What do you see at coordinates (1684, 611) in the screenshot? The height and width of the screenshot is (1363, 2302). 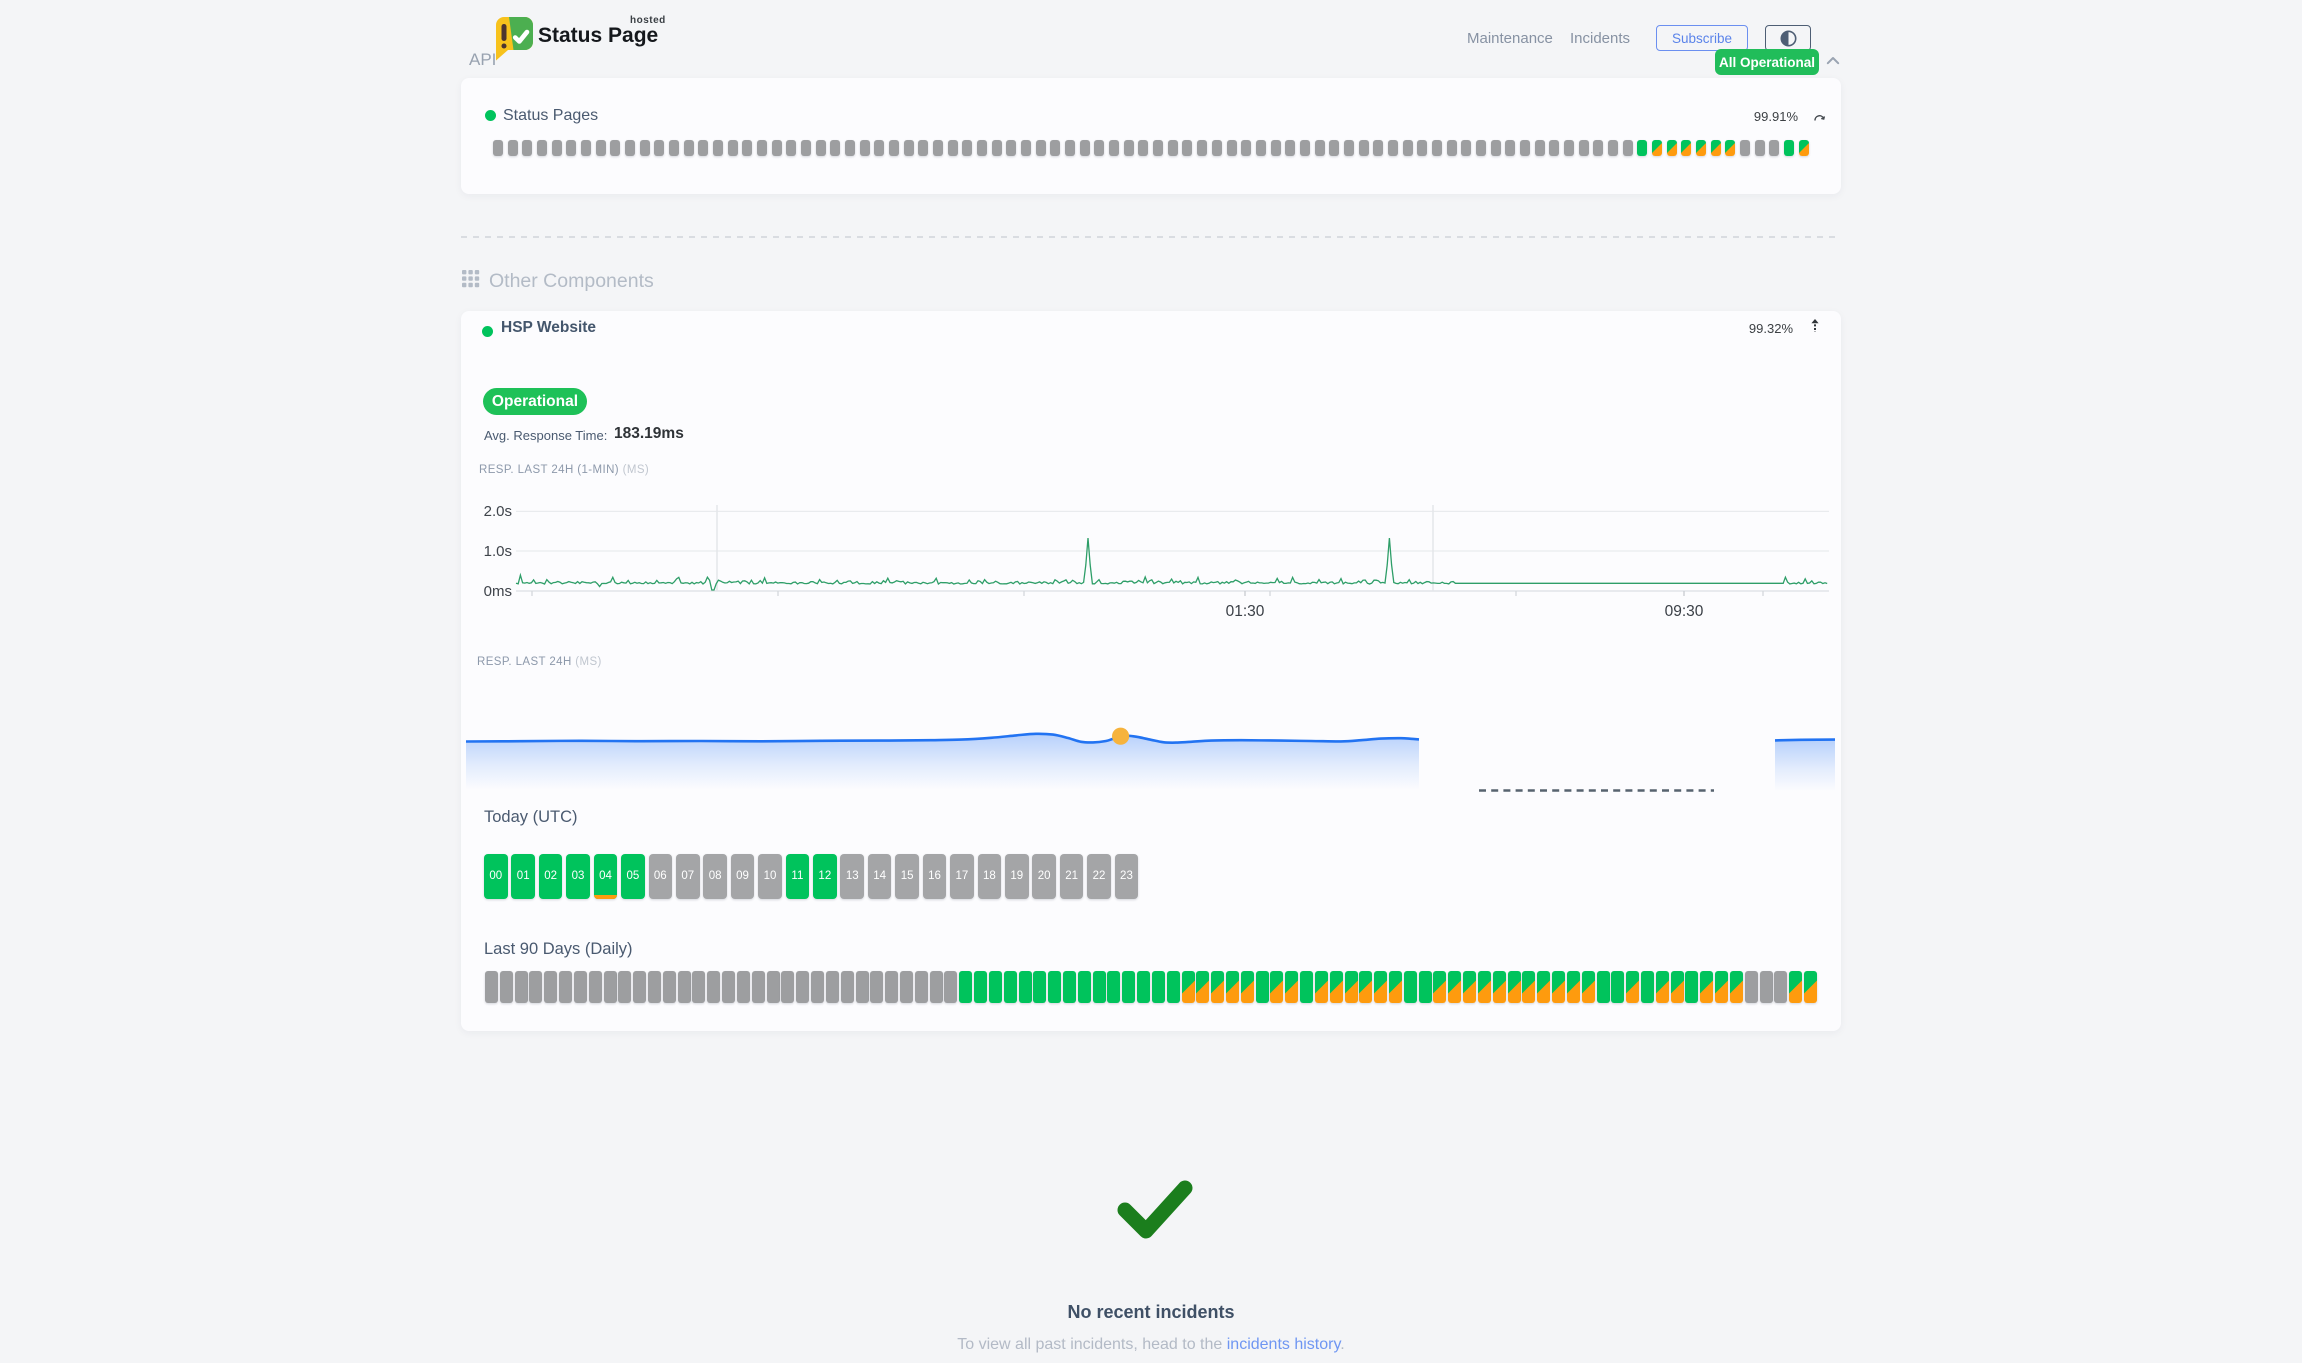 I see `svg-text: 09:30` at bounding box center [1684, 611].